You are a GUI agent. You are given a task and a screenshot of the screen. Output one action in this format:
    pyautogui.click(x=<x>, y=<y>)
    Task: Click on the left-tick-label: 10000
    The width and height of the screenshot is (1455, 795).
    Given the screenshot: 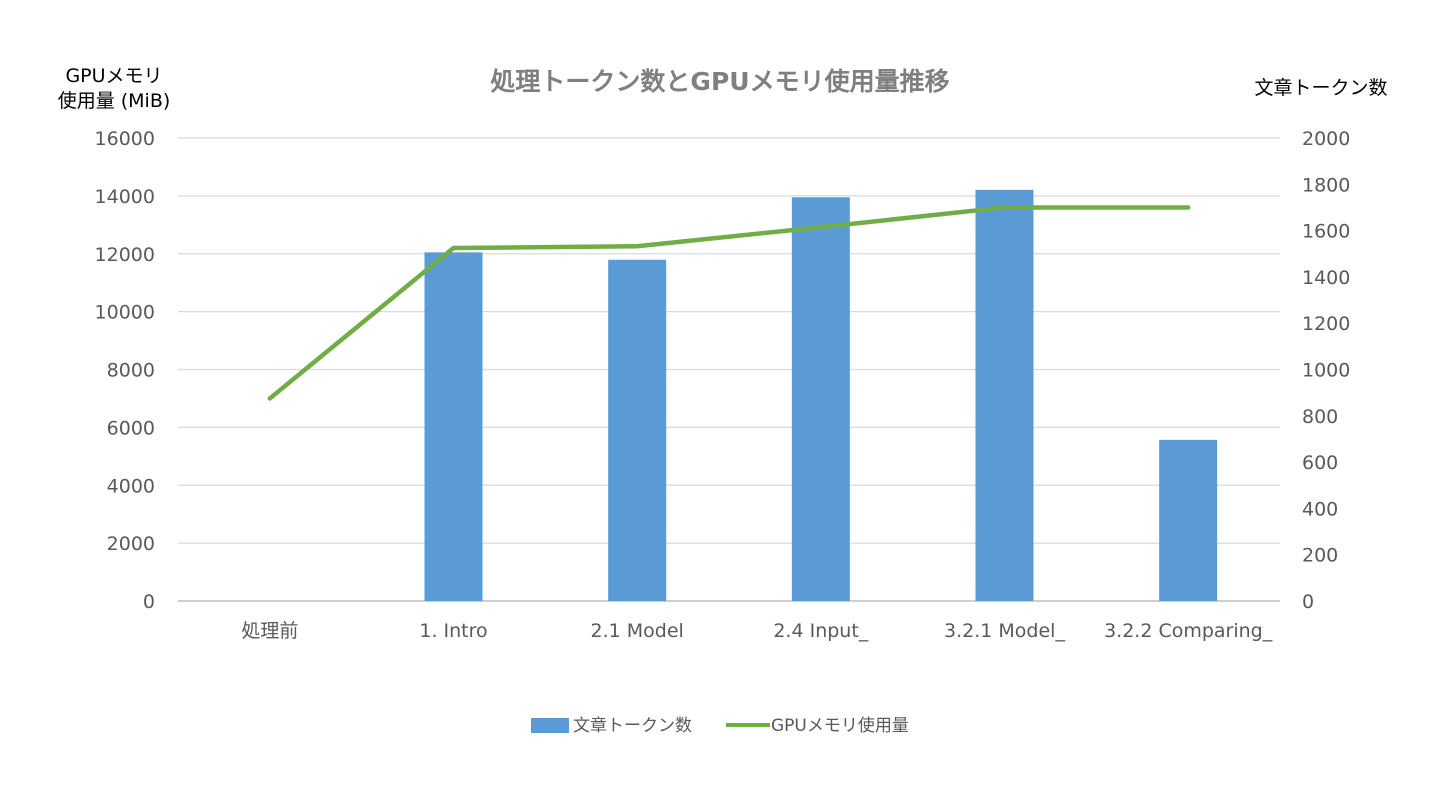 What is the action you would take?
    pyautogui.click(x=125, y=313)
    